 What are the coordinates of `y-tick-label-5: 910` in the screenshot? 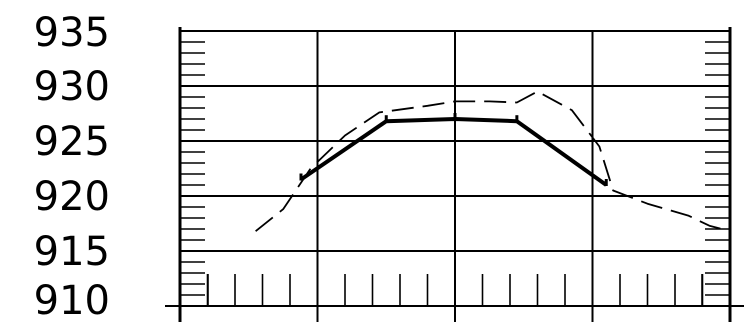 It's located at (72, 301).